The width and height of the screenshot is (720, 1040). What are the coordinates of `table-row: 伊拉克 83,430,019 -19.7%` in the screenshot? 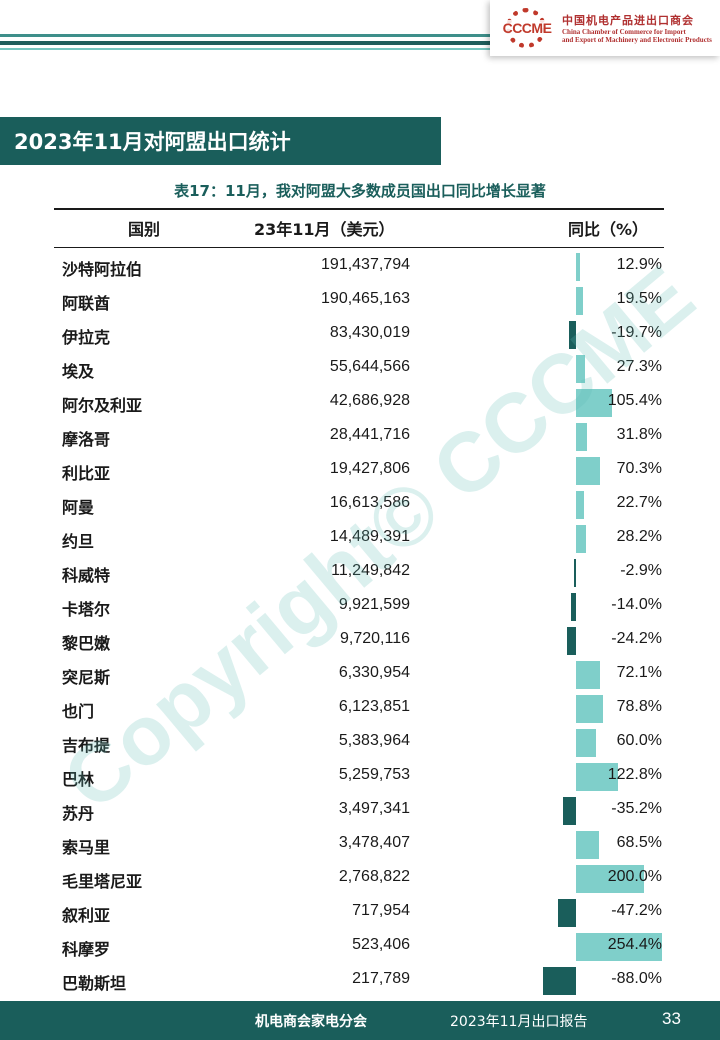 It's located at (360, 335).